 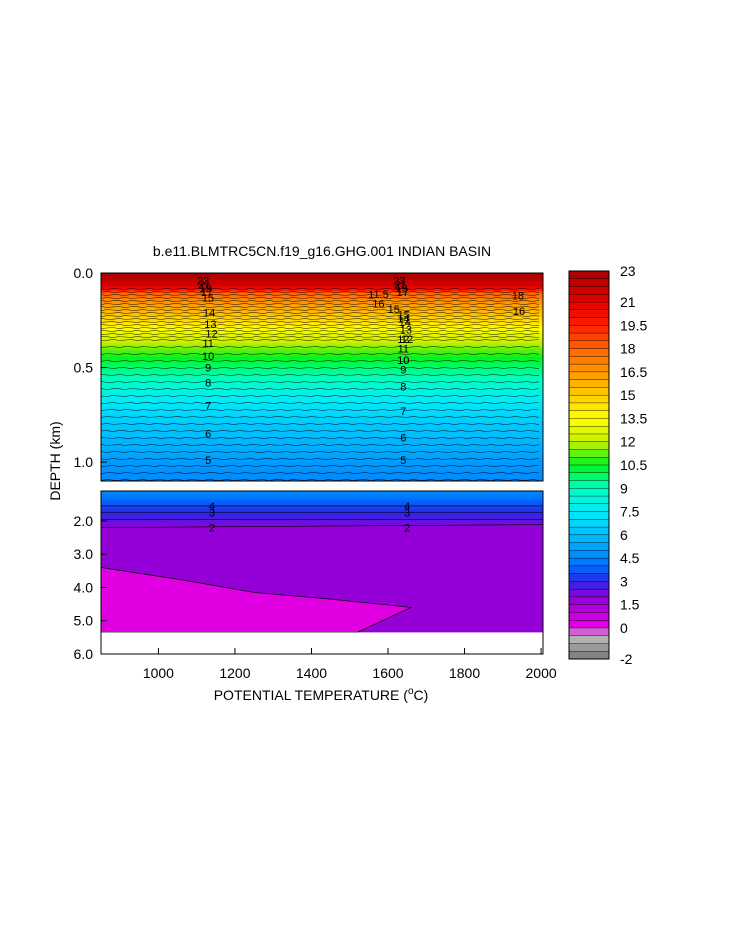 What do you see at coordinates (378, 295) in the screenshot?
I see `contour-label-extra: 11.5` at bounding box center [378, 295].